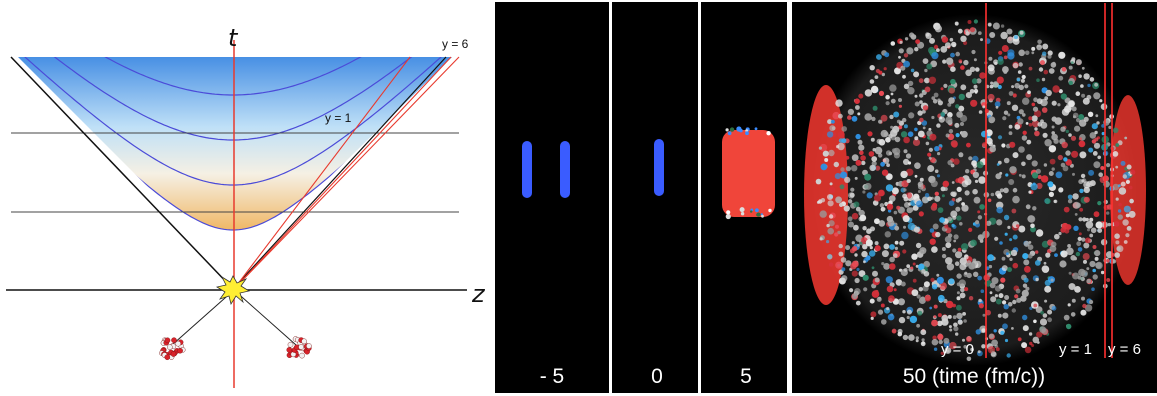 Image resolution: width=1157 pixels, height=396 pixels. What do you see at coordinates (565, 169) in the screenshot?
I see `nucleus-blue-right` at bounding box center [565, 169].